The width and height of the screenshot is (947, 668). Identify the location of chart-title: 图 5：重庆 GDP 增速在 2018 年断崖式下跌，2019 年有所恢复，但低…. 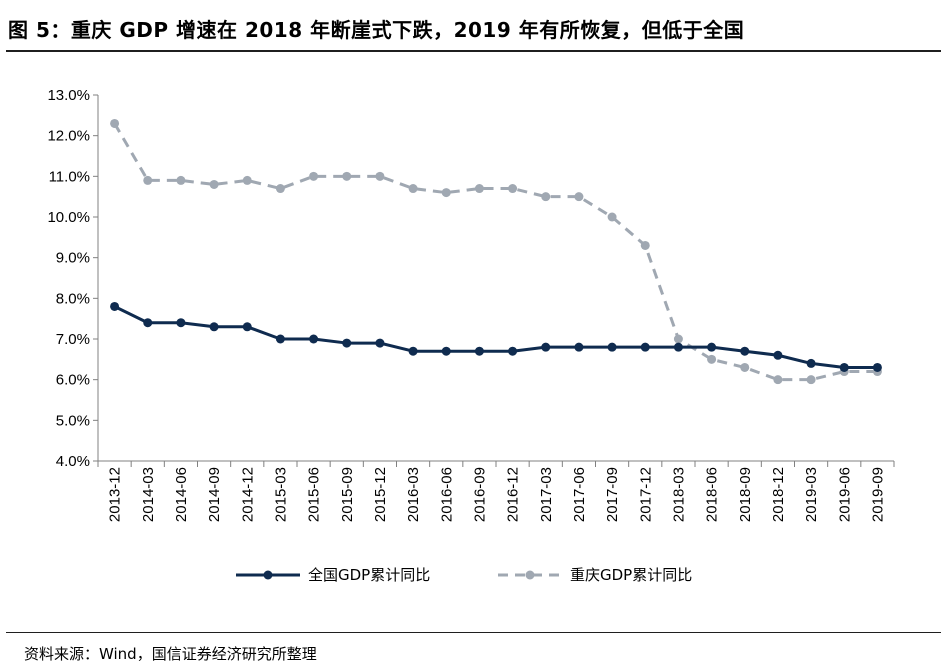
(376, 30).